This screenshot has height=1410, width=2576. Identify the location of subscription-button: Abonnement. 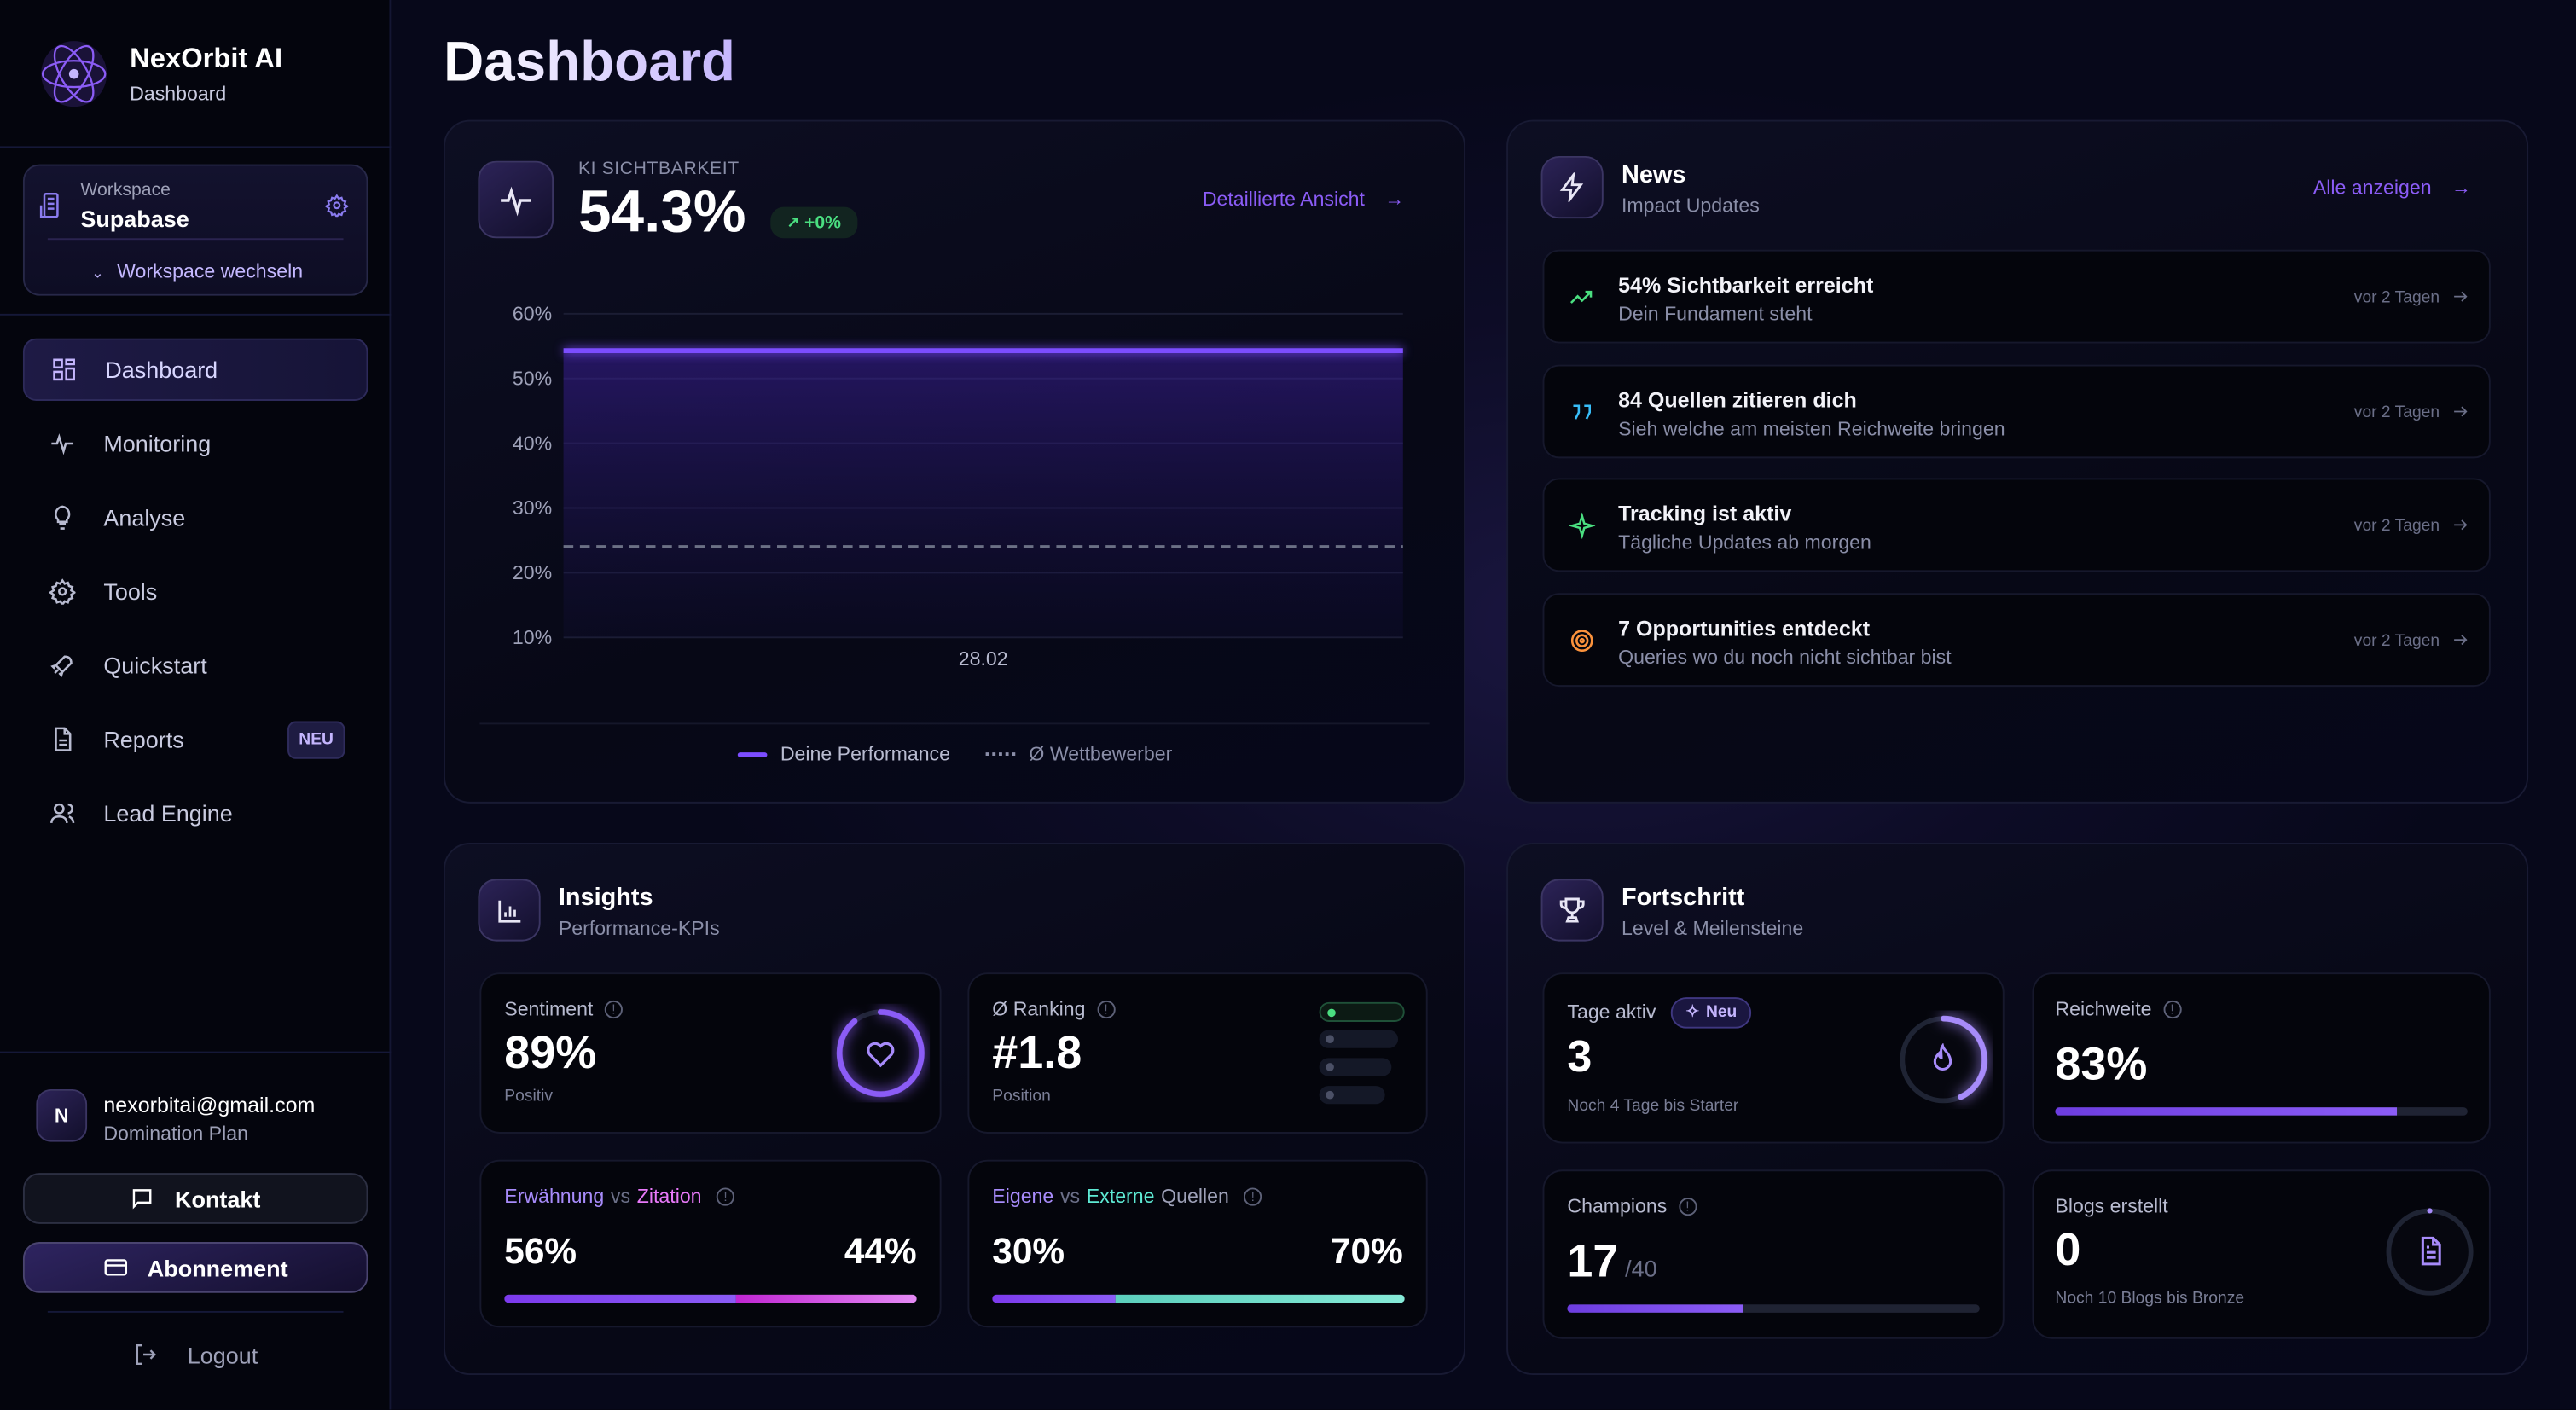
(195, 1267).